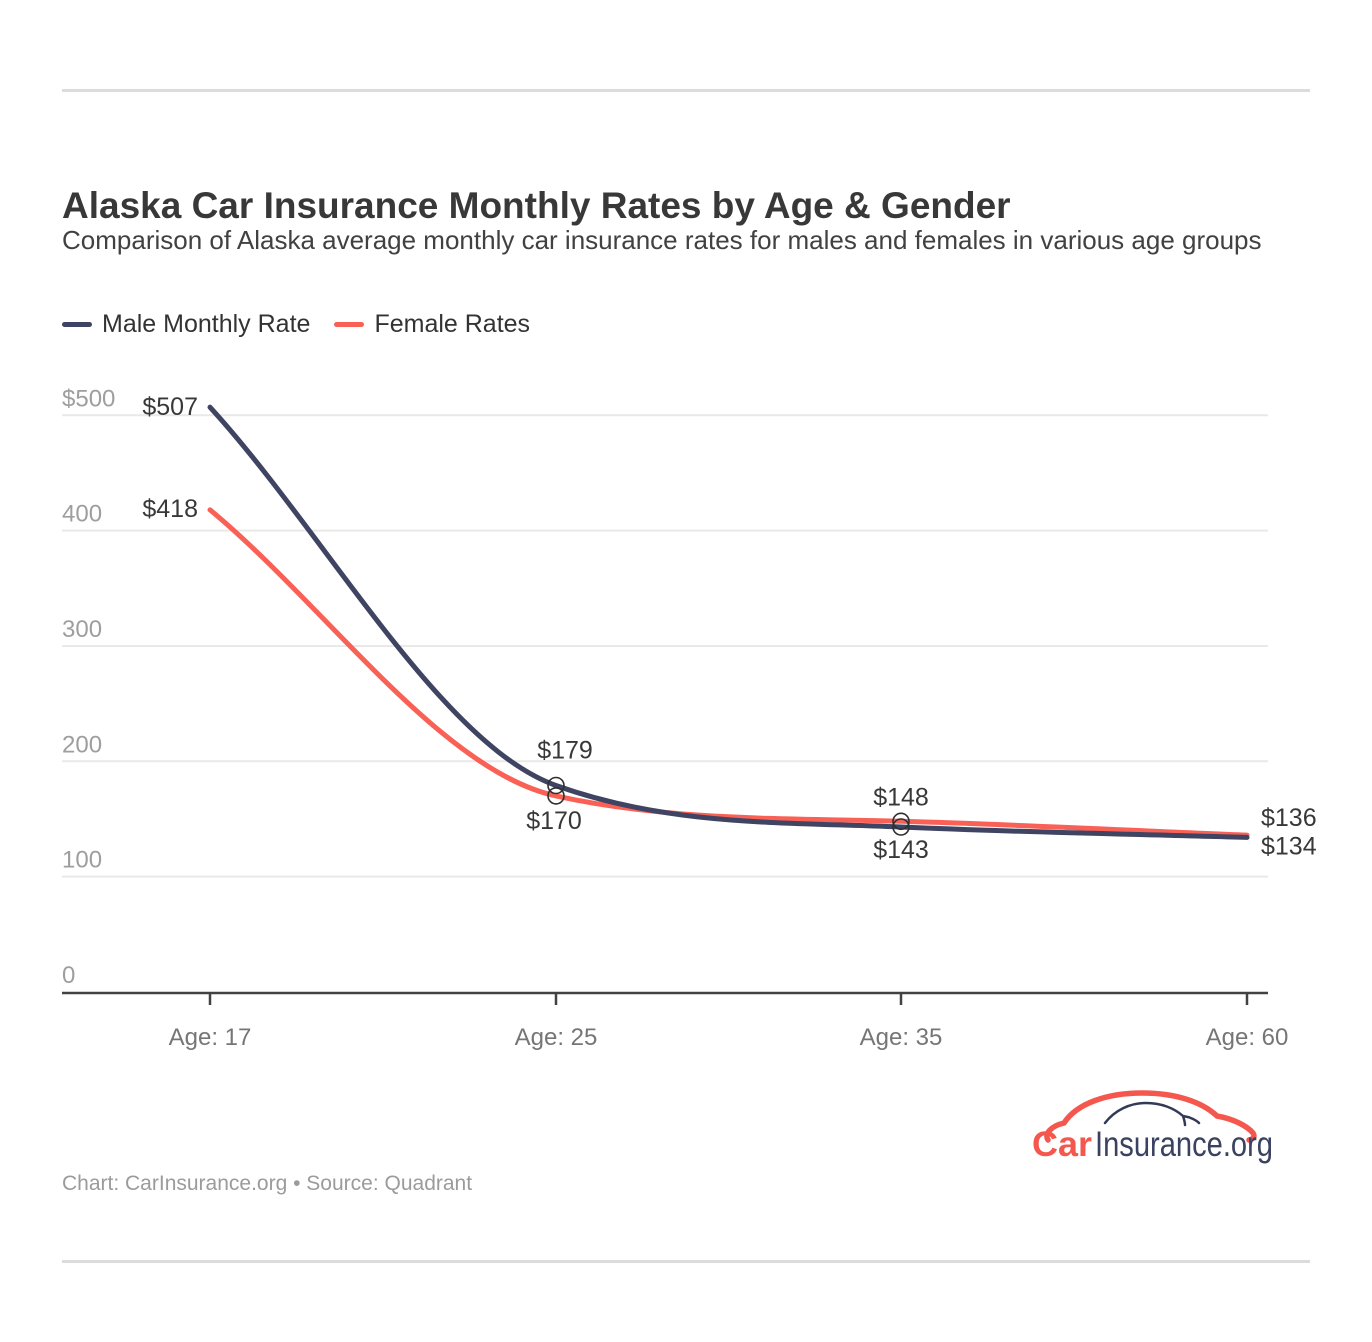 This screenshot has width=1372, height=1342. I want to click on legend-label: Male Monthly Rate, so click(206, 324).